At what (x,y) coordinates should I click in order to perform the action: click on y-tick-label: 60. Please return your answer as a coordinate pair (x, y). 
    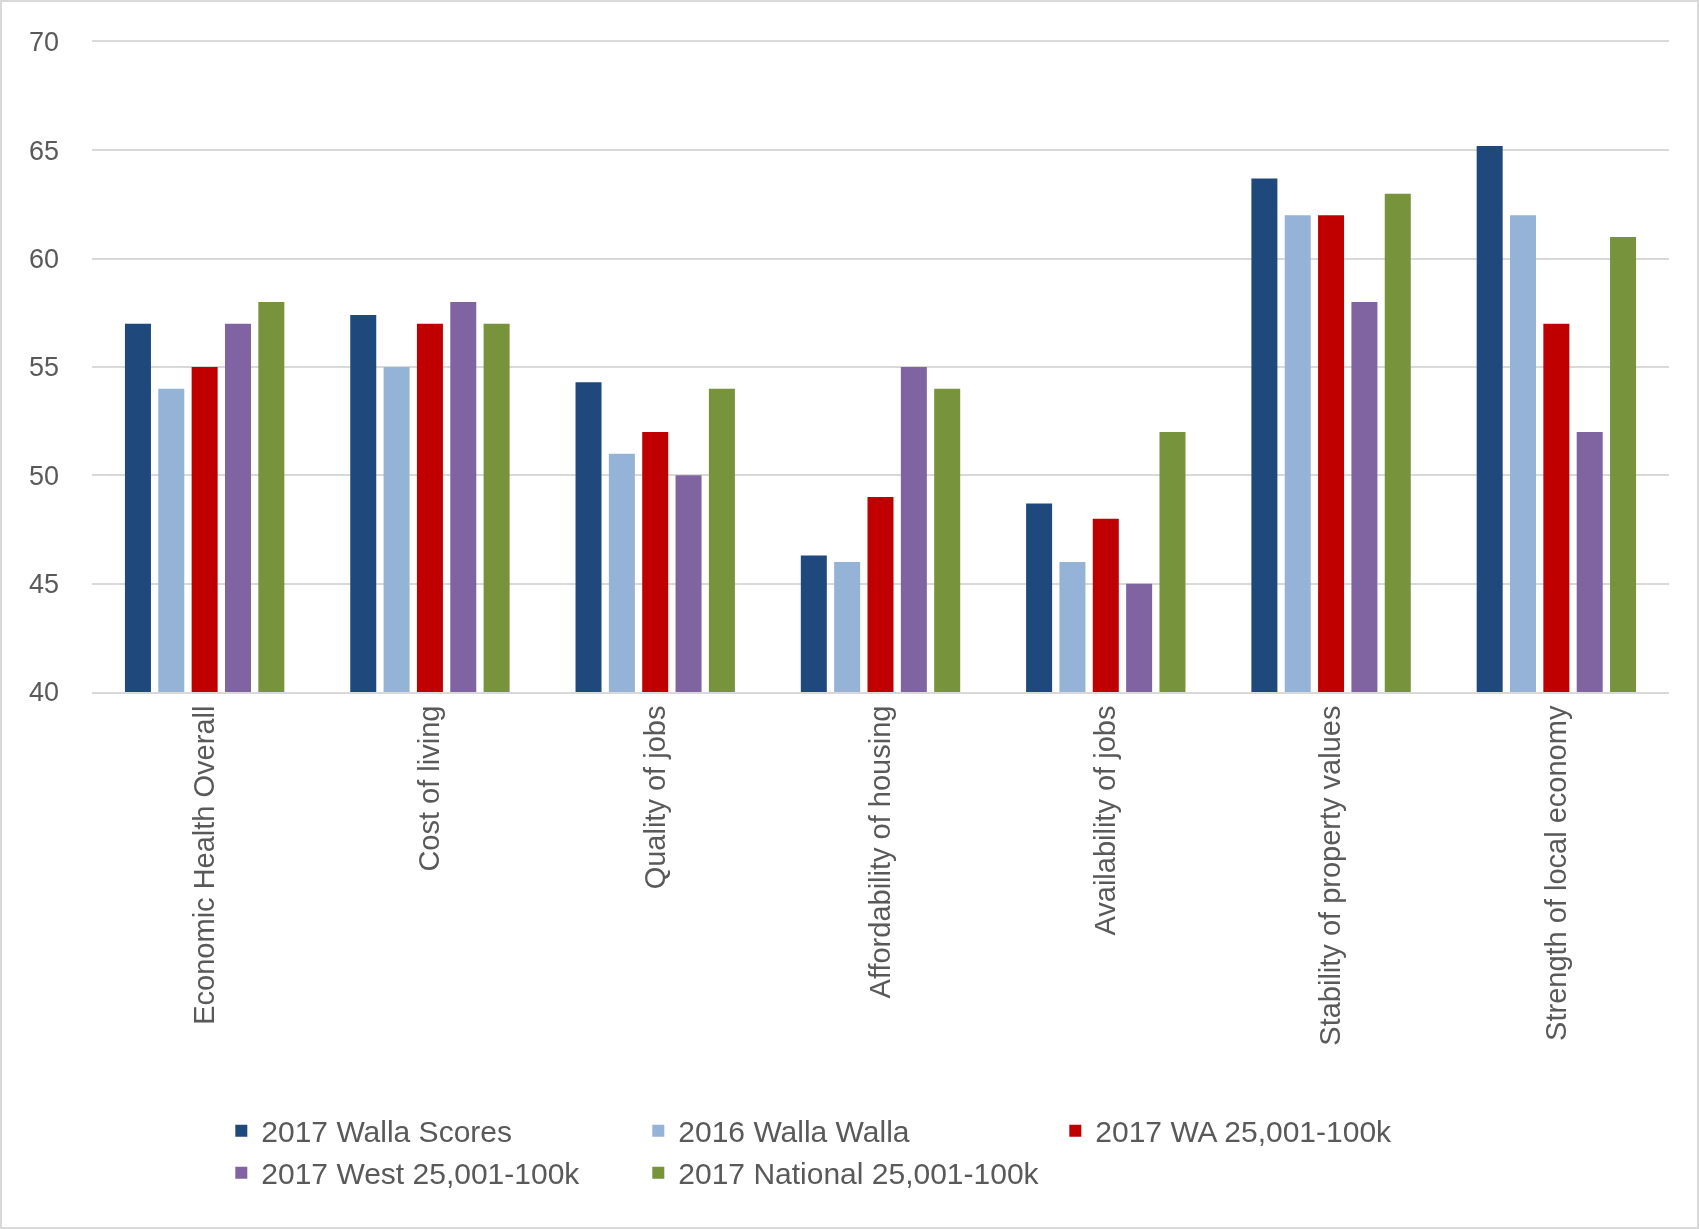
    Looking at the image, I should click on (43, 259).